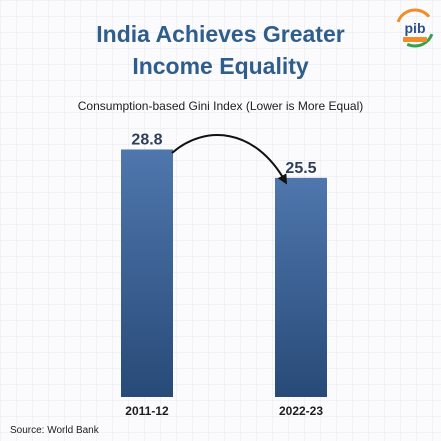 The height and width of the screenshot is (441, 441). Describe the element at coordinates (220, 34) in the screenshot. I see `page-title-line1: India Achieves Greater` at that location.